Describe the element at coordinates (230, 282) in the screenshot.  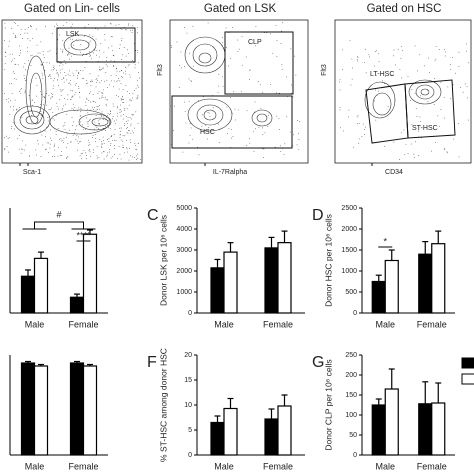
I see `bar` at that location.